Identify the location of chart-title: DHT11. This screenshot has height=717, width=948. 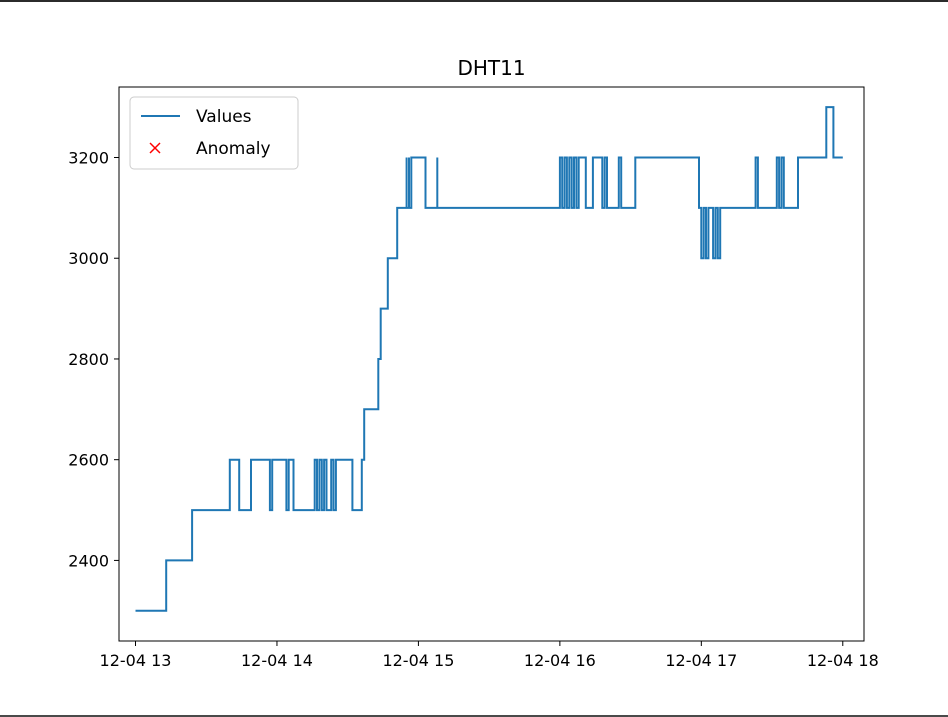
(491, 68).